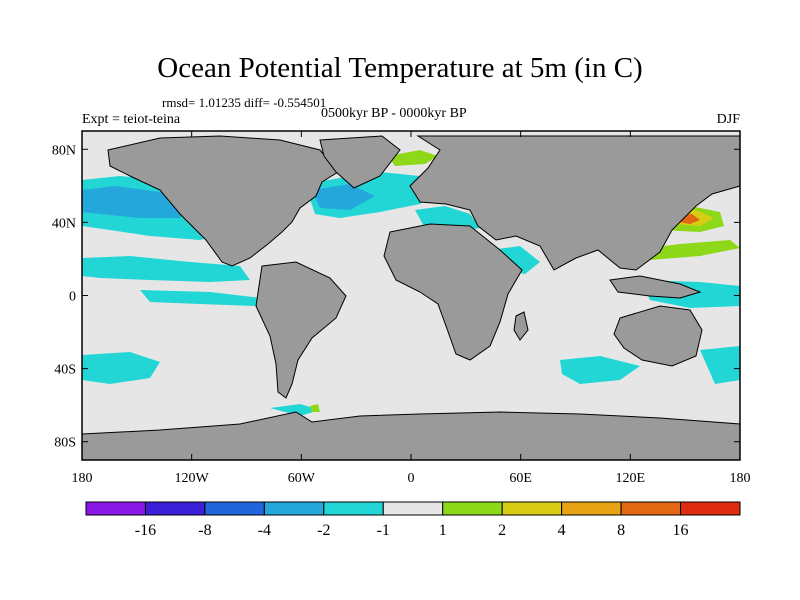 The height and width of the screenshot is (600, 800). What do you see at coordinates (728, 119) in the screenshot?
I see `season-label: DJF` at bounding box center [728, 119].